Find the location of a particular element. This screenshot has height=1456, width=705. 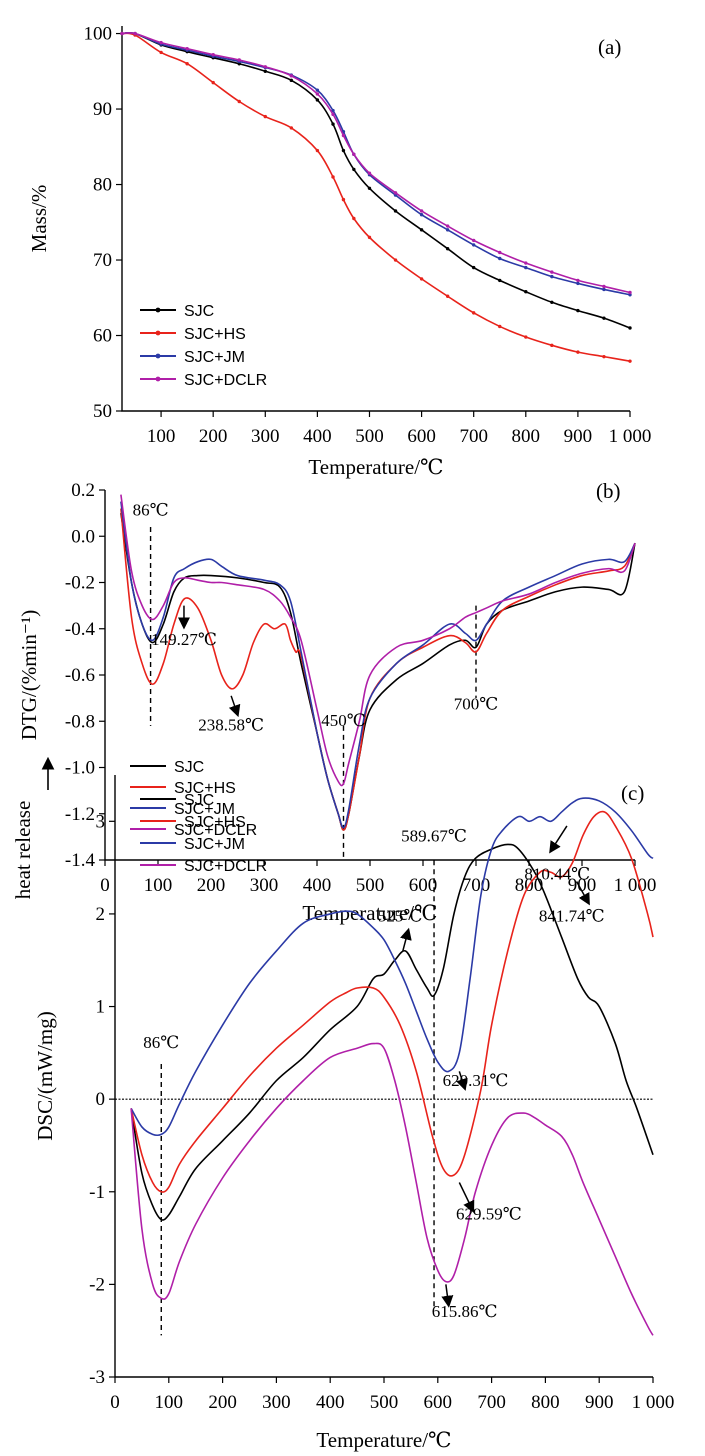

peak-annotation: 620.31℃ is located at coordinates (476, 1080).